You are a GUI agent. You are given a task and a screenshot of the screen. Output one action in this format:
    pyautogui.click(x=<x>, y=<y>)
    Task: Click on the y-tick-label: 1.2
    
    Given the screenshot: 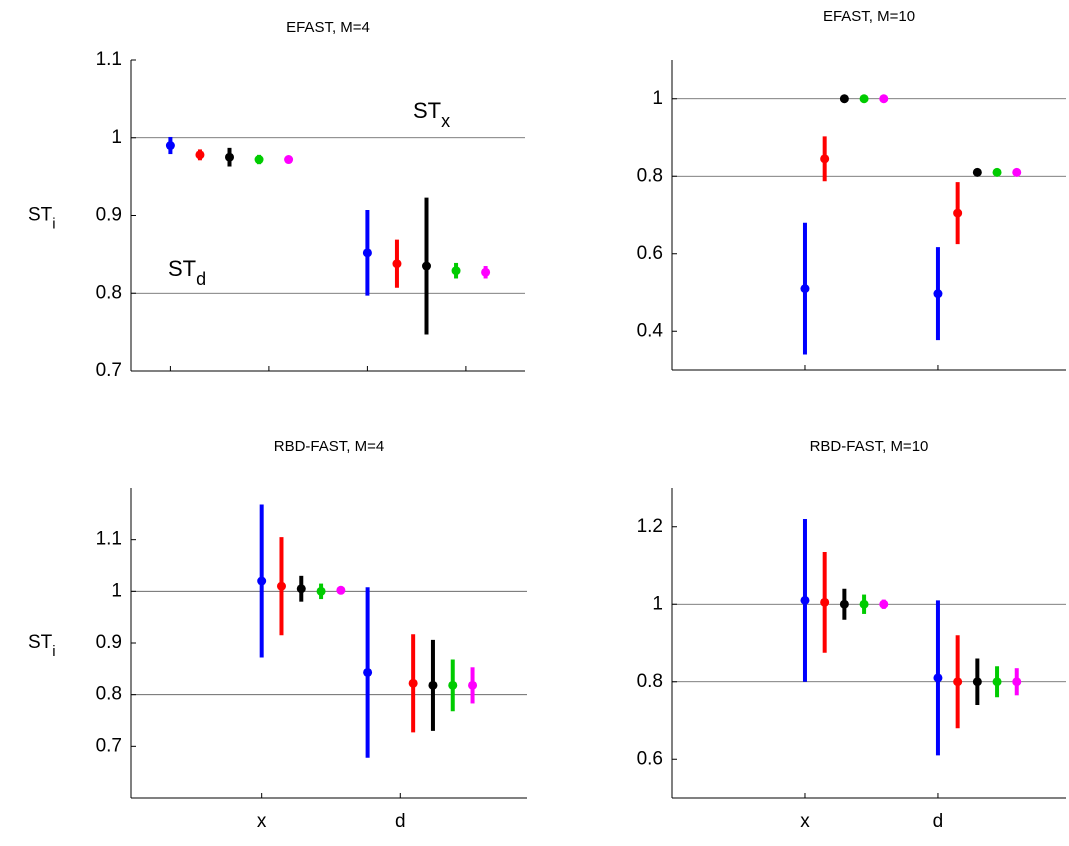 What is the action you would take?
    pyautogui.click(x=650, y=526)
    